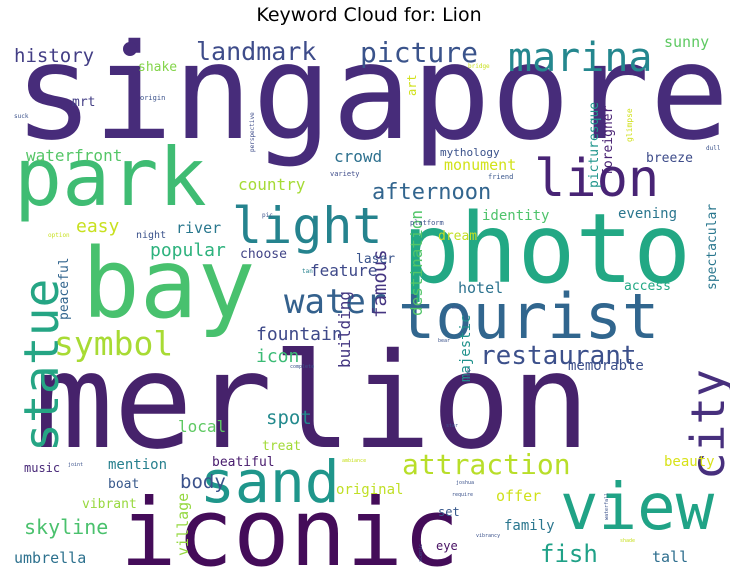 The image size is (738, 583). I want to click on word-history: history, so click(54, 56).